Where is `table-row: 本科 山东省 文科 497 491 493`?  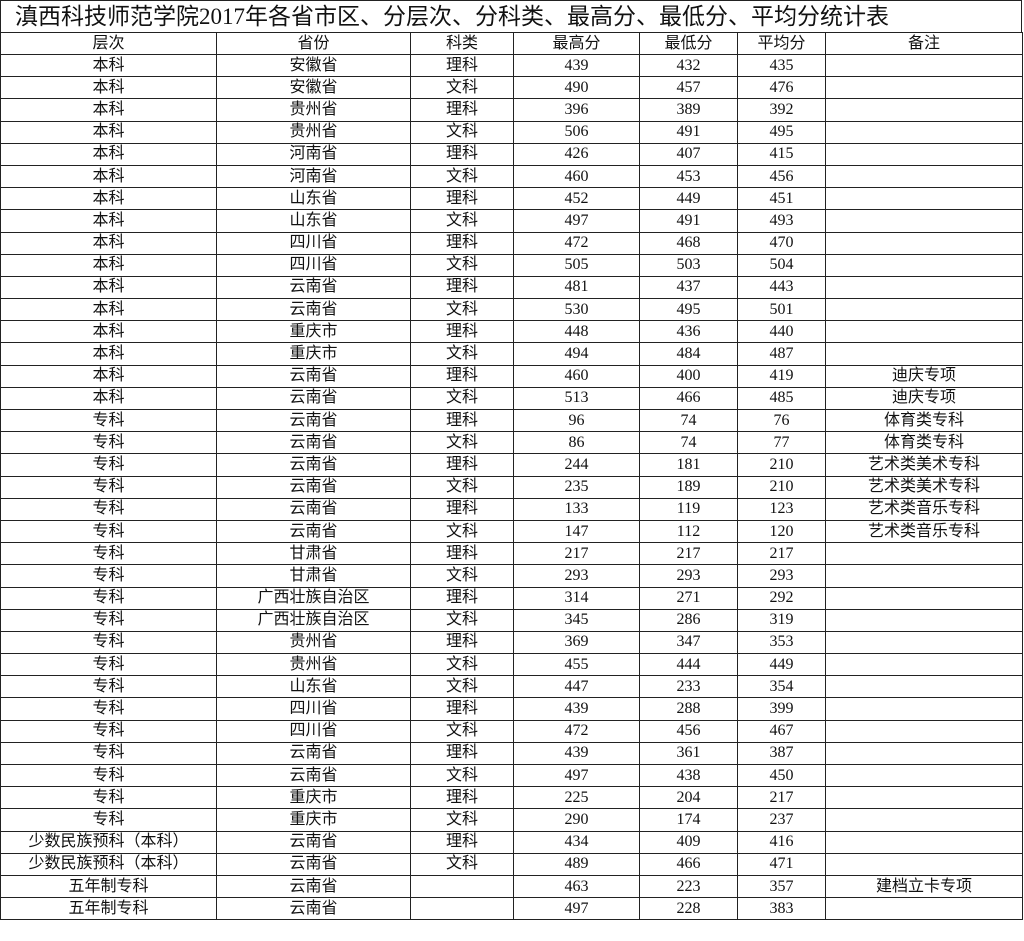 table-row: 本科 山东省 文科 497 491 493 is located at coordinates (511, 221).